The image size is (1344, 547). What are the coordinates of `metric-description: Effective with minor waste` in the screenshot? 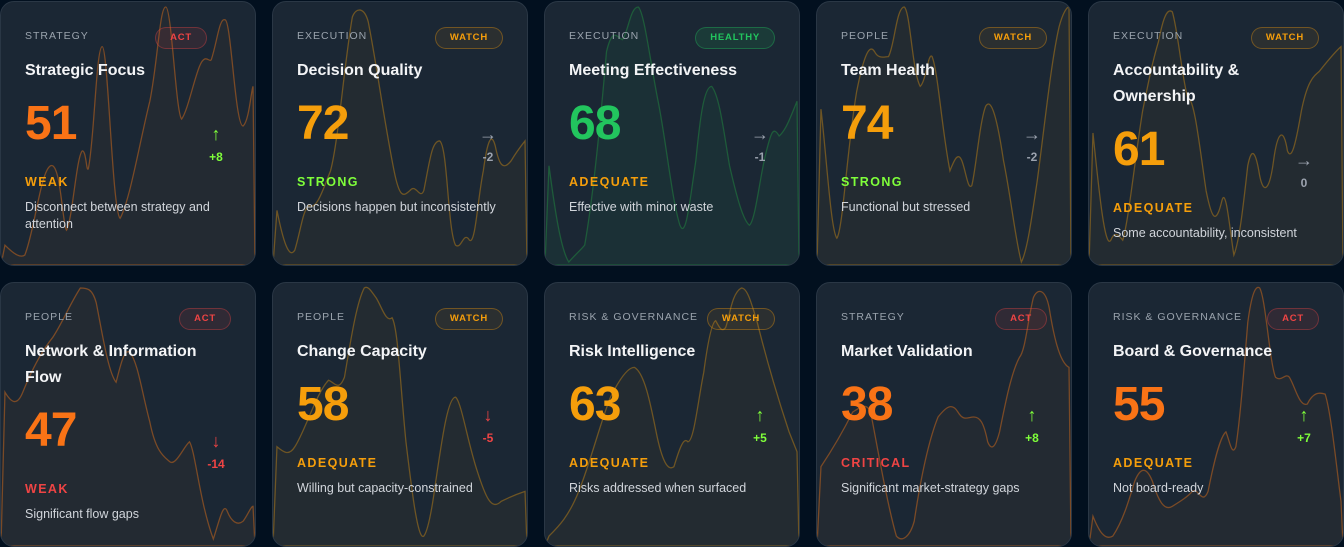 It's located at (641, 207).